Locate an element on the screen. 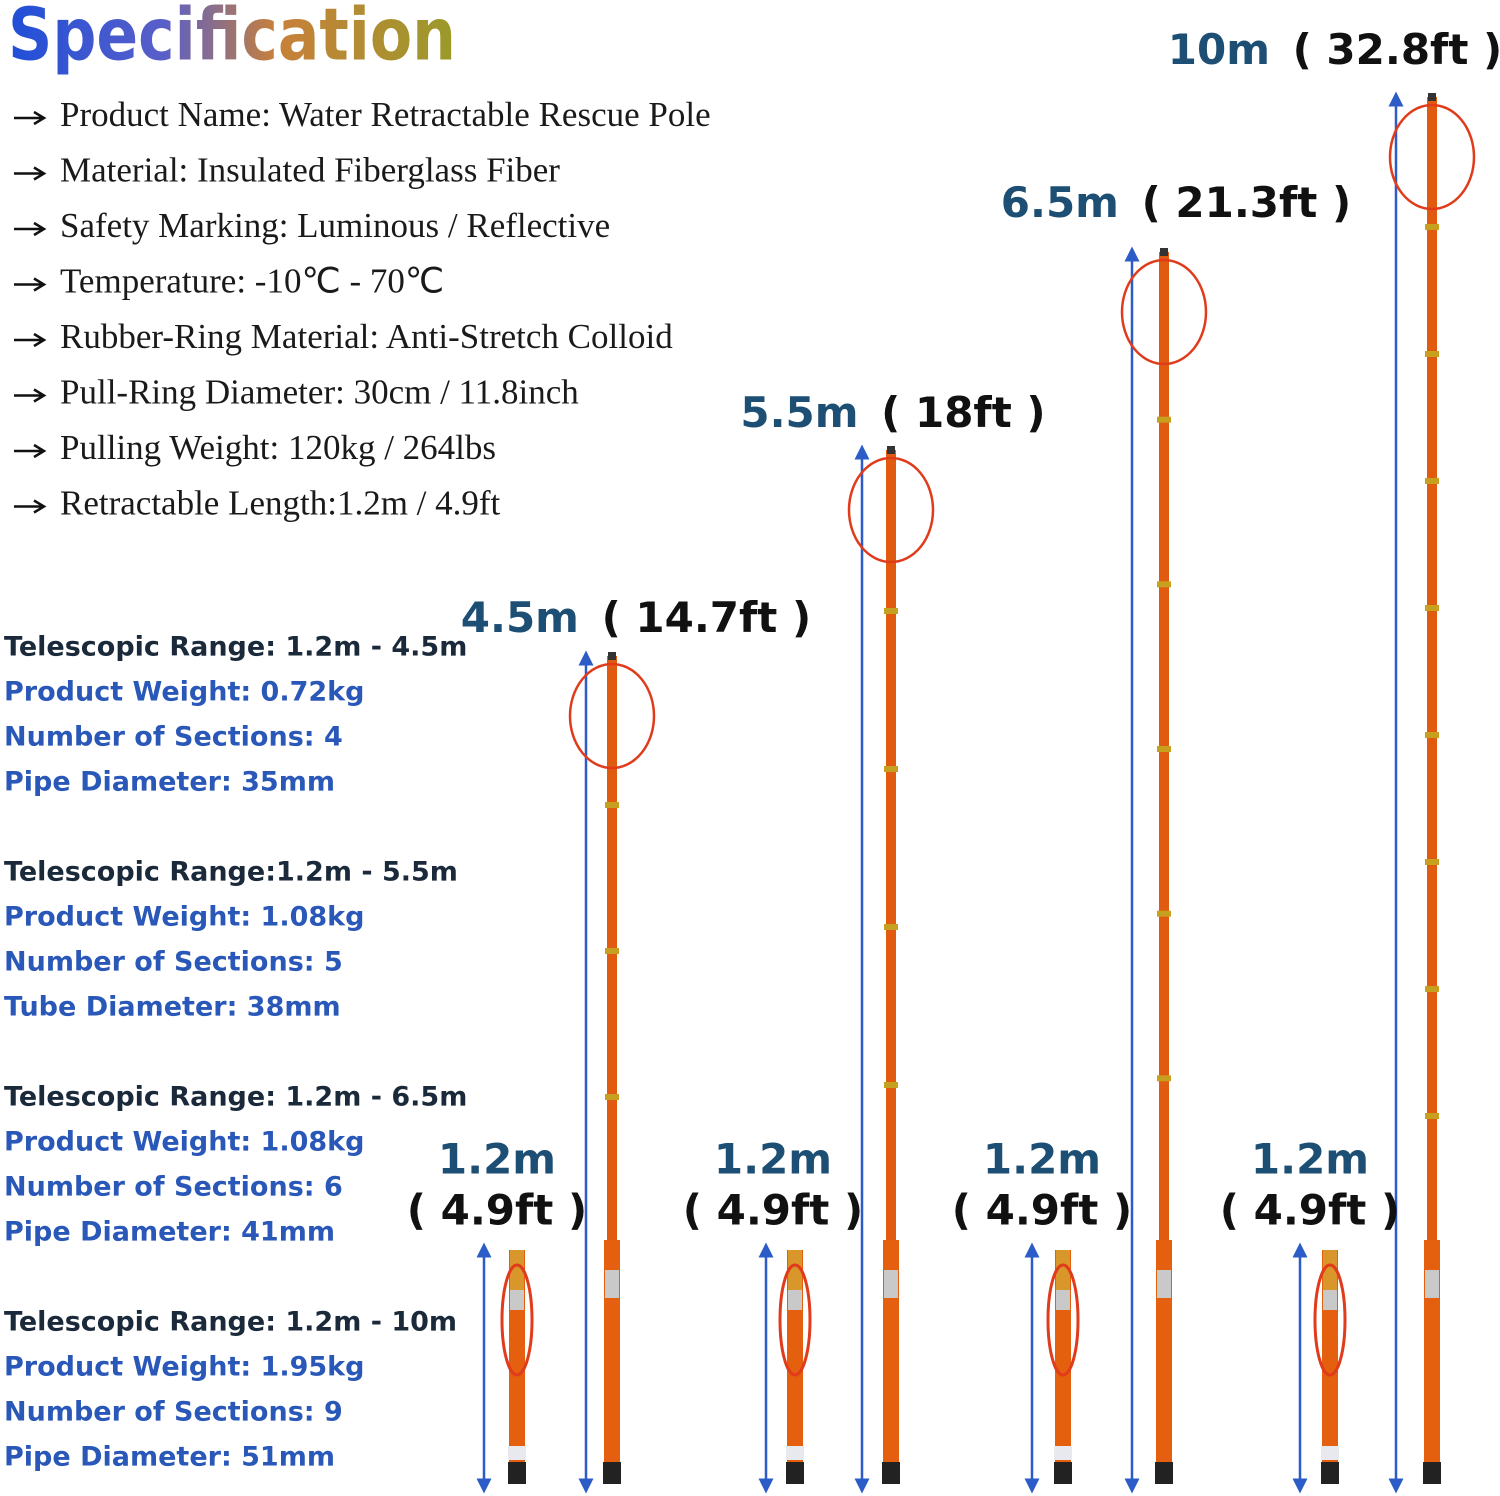 The image size is (1500, 1496). feature-item: Temperature: -10℃ - 70℃ is located at coordinates (252, 281).